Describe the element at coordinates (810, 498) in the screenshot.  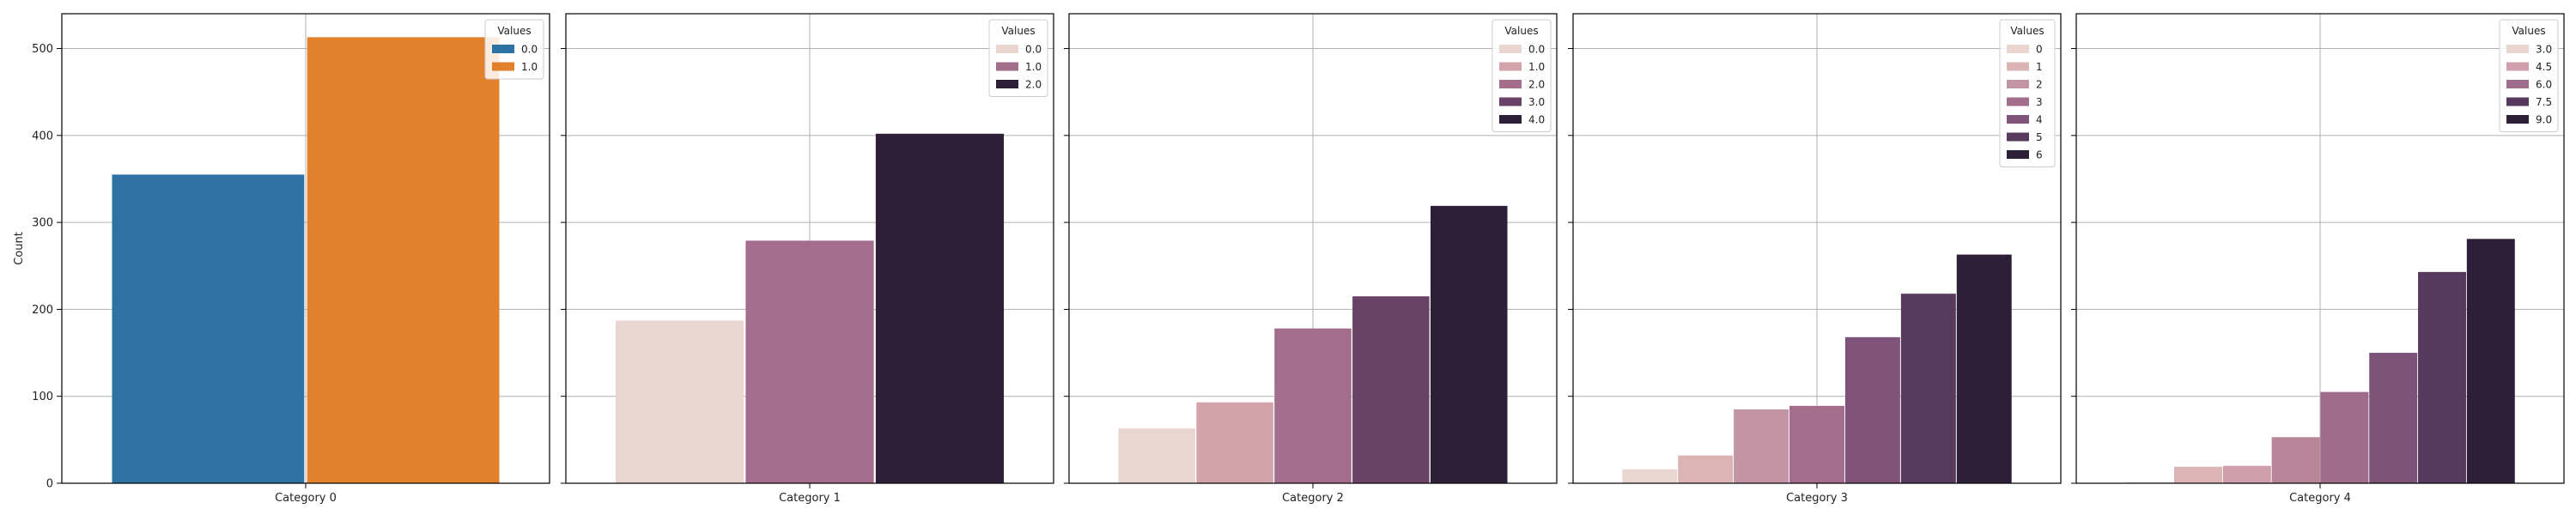
I see `xtick-label-1: Category 1` at that location.